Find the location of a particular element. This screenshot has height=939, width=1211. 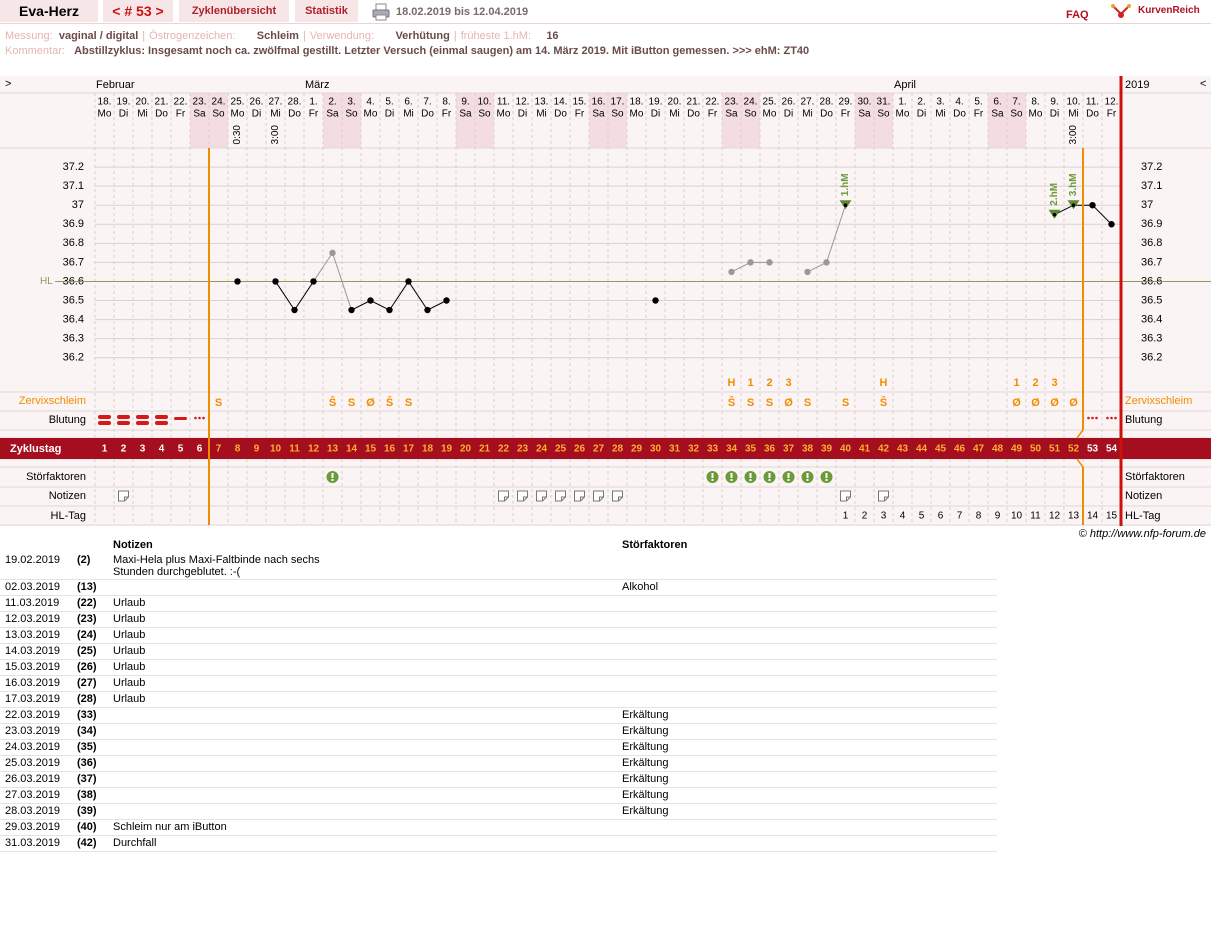

table-row: 26.03.2019 (37) Erkältung is located at coordinates (498, 779).